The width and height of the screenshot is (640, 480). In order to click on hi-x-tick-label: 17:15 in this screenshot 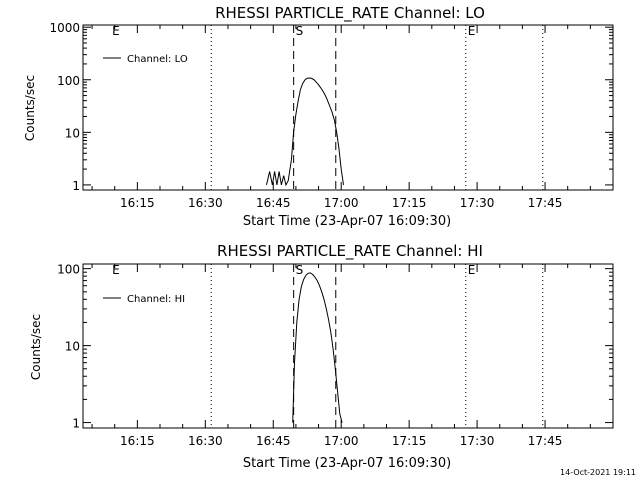, I will do `click(409, 441)`.